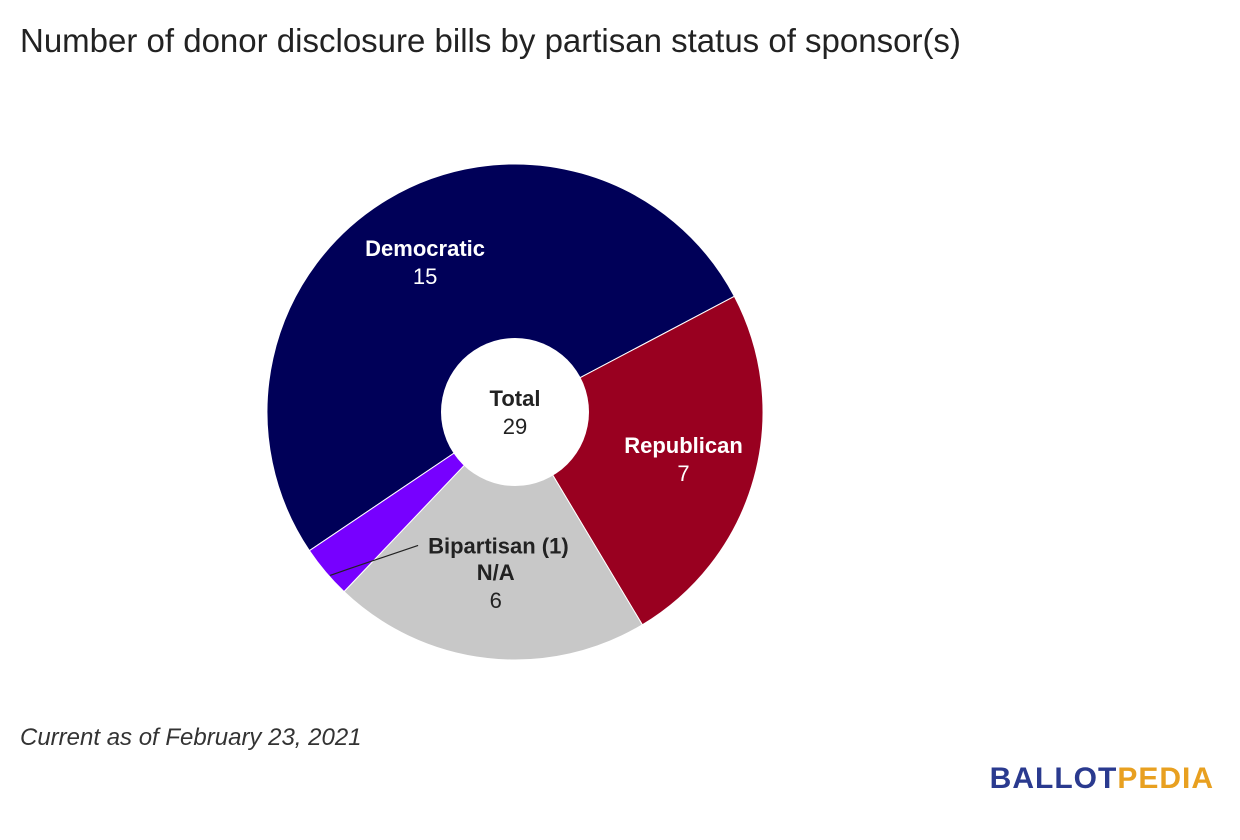  I want to click on logo-part-pedia: PEDIA, so click(1165, 778).